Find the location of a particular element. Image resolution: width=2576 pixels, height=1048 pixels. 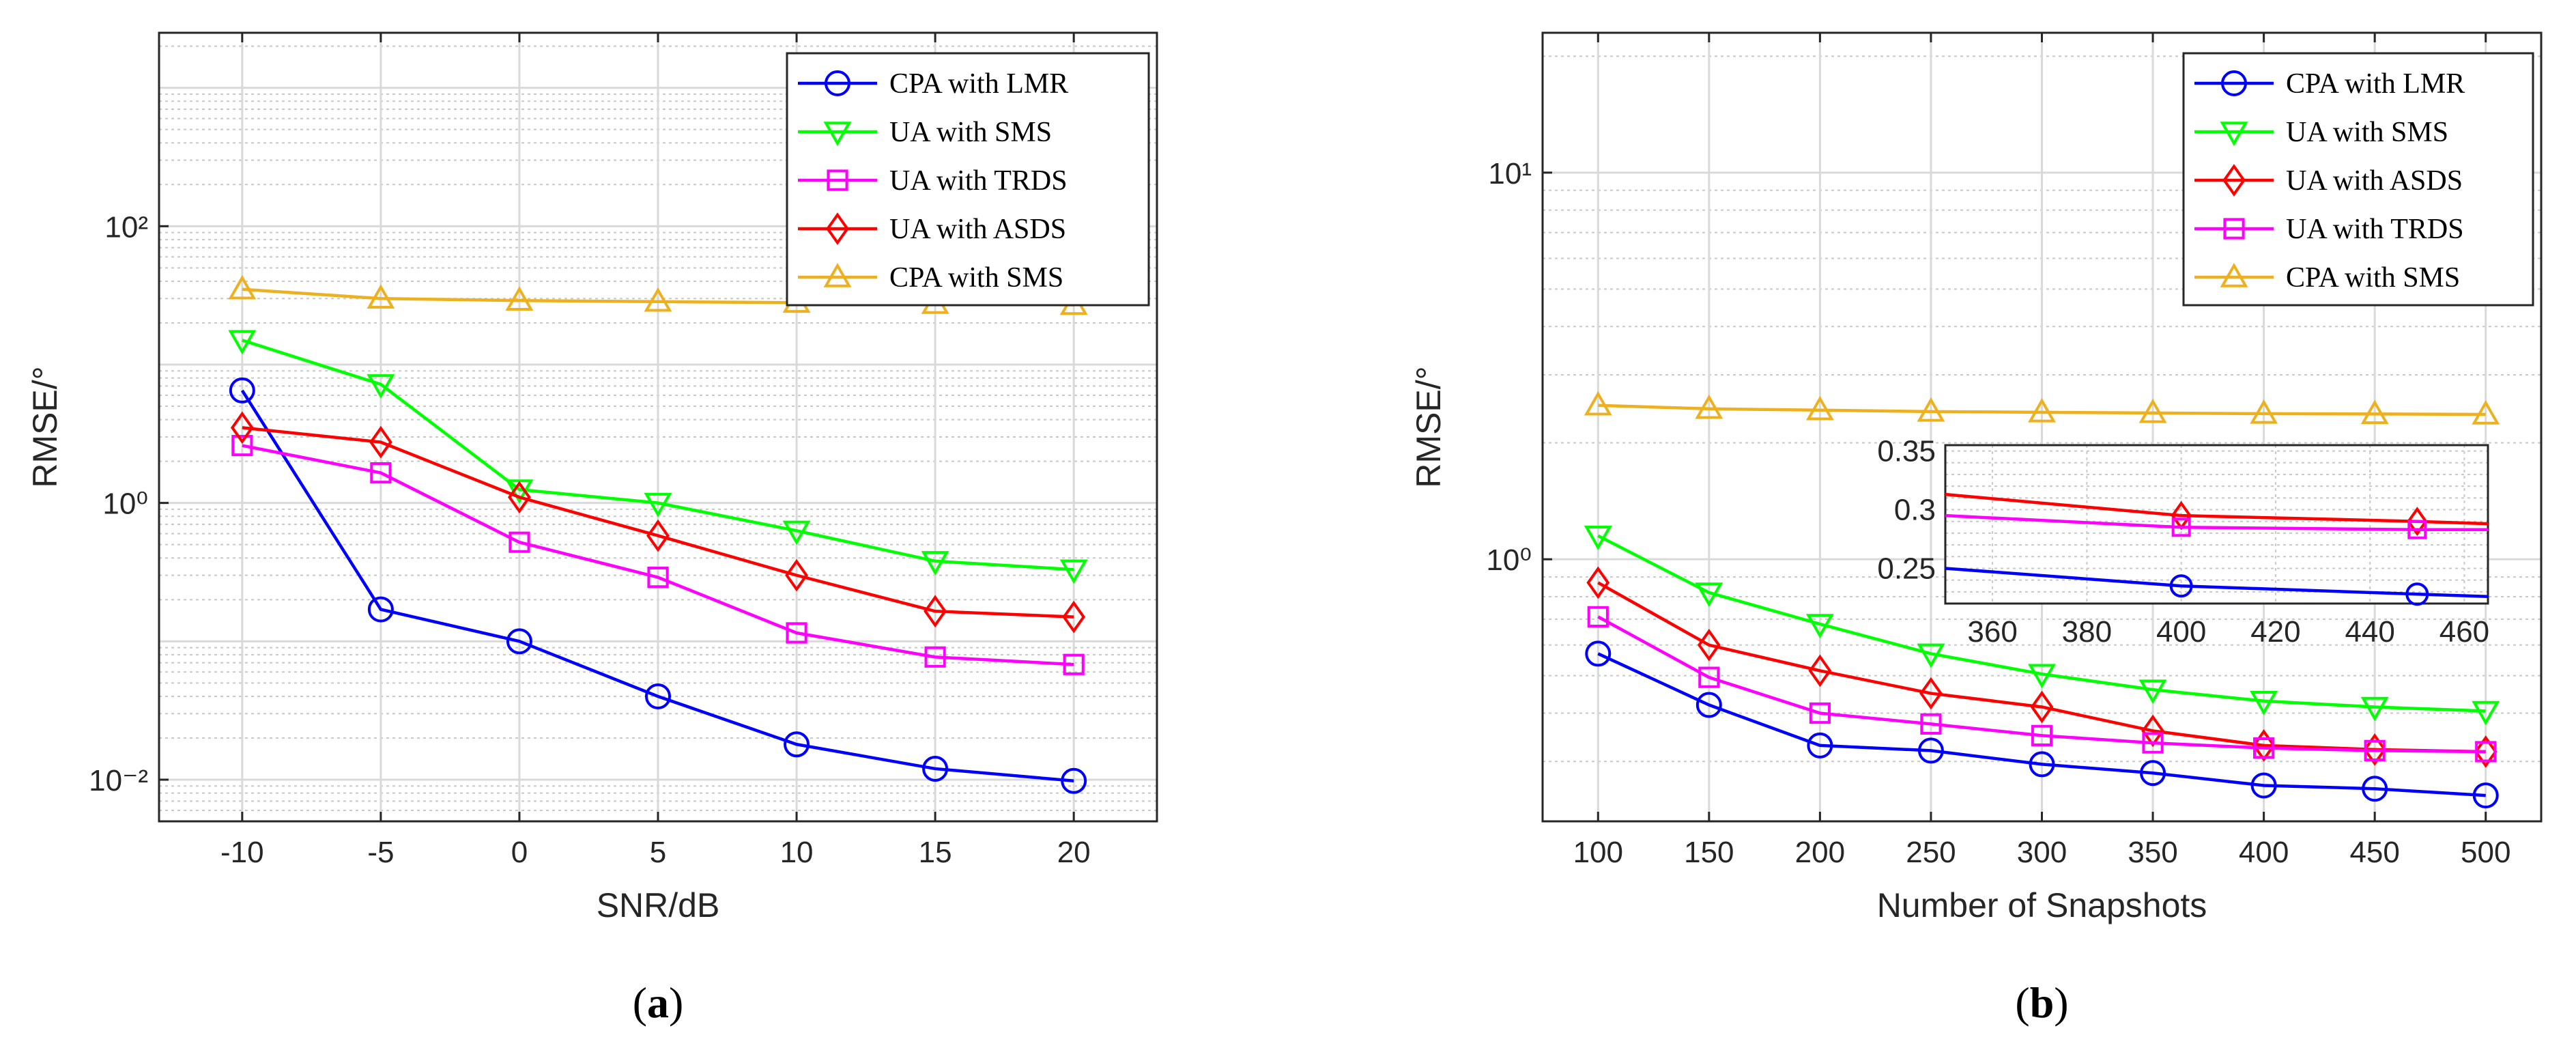

inset-x-tick-label: 380 is located at coordinates (2087, 632).